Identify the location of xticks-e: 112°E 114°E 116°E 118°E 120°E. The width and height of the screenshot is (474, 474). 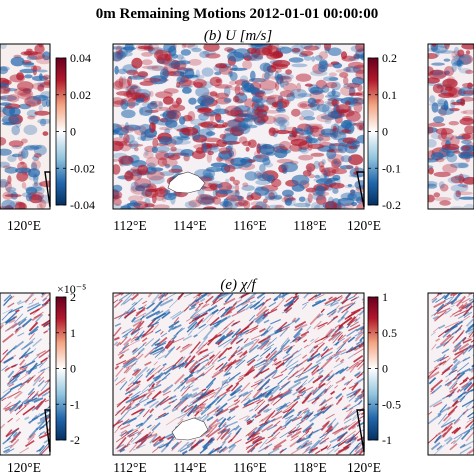
(247, 467).